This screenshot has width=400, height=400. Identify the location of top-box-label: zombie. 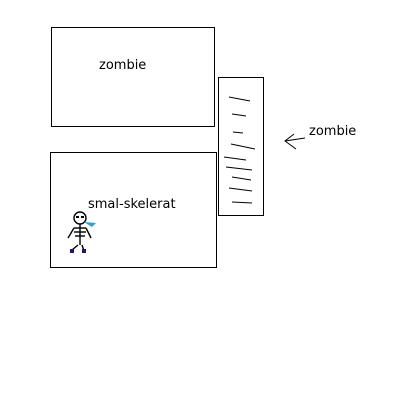
(123, 65).